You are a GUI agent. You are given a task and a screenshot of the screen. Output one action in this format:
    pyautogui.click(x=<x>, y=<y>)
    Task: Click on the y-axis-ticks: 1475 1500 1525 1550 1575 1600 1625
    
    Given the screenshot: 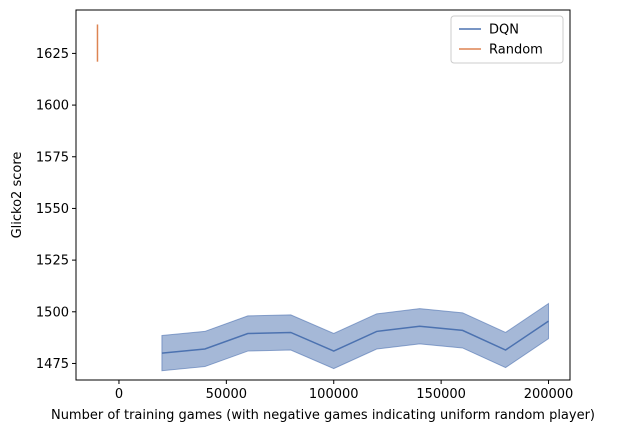 What is the action you would take?
    pyautogui.click(x=56, y=209)
    